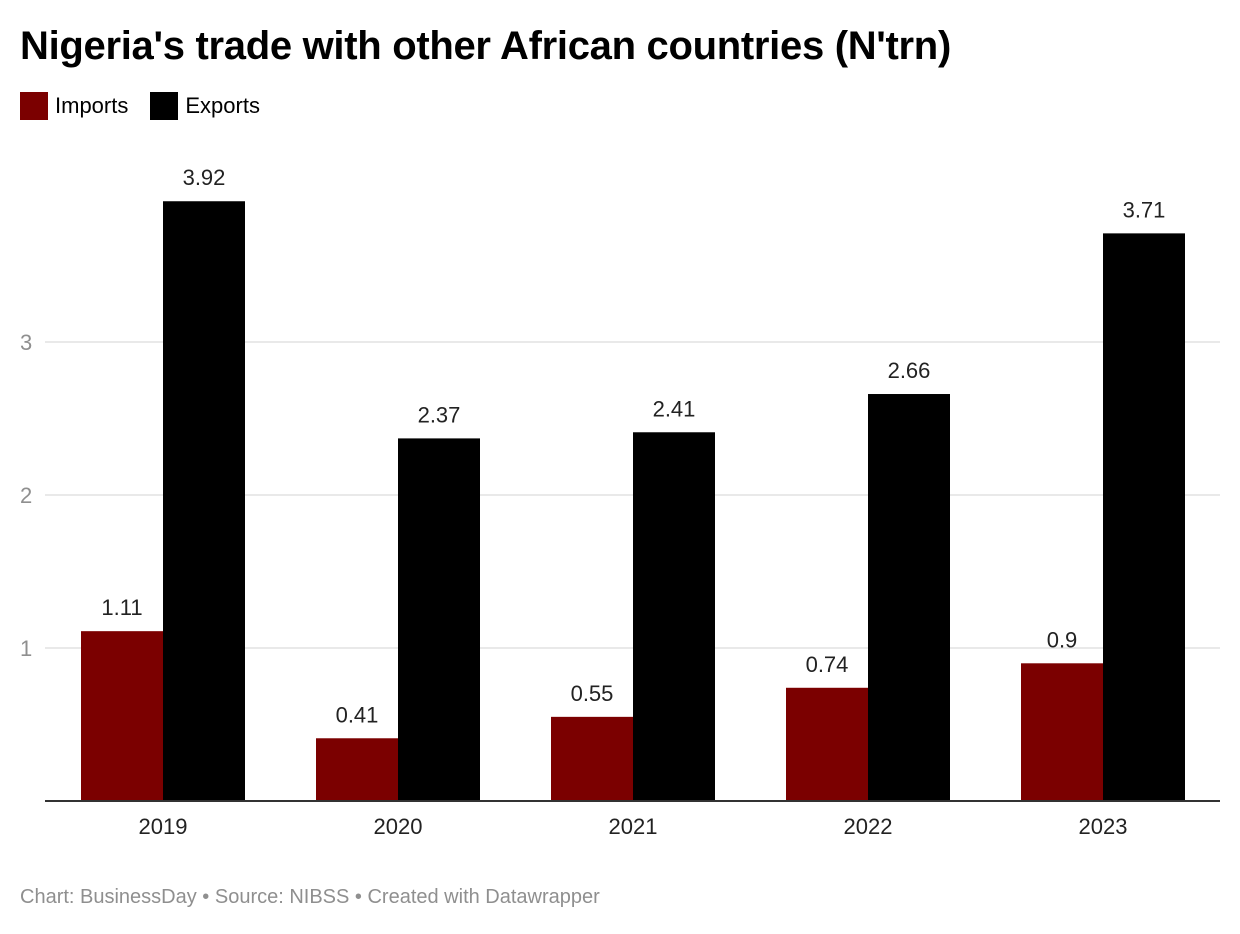 This screenshot has height=934, width=1240. I want to click on value-label-exports-2020: 2.37, so click(439, 414).